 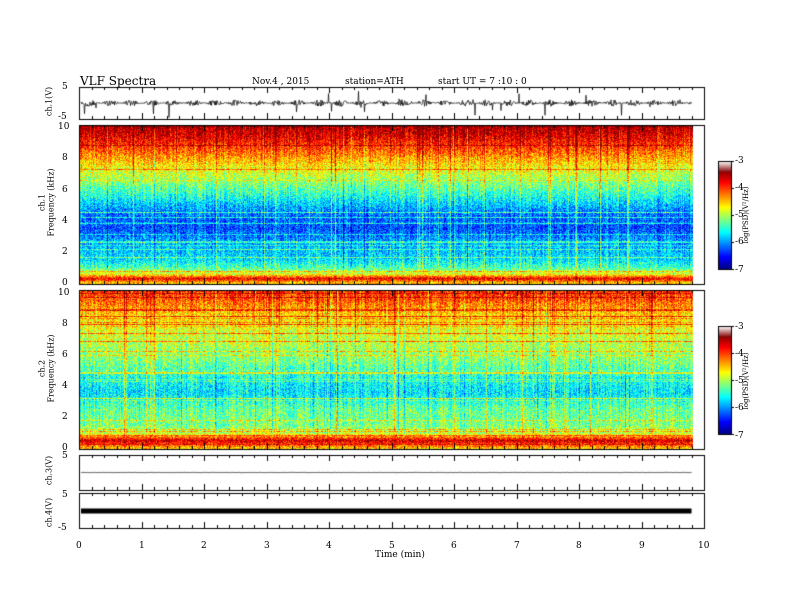 What do you see at coordinates (454, 546) in the screenshot?
I see `xtick-6: 6` at bounding box center [454, 546].